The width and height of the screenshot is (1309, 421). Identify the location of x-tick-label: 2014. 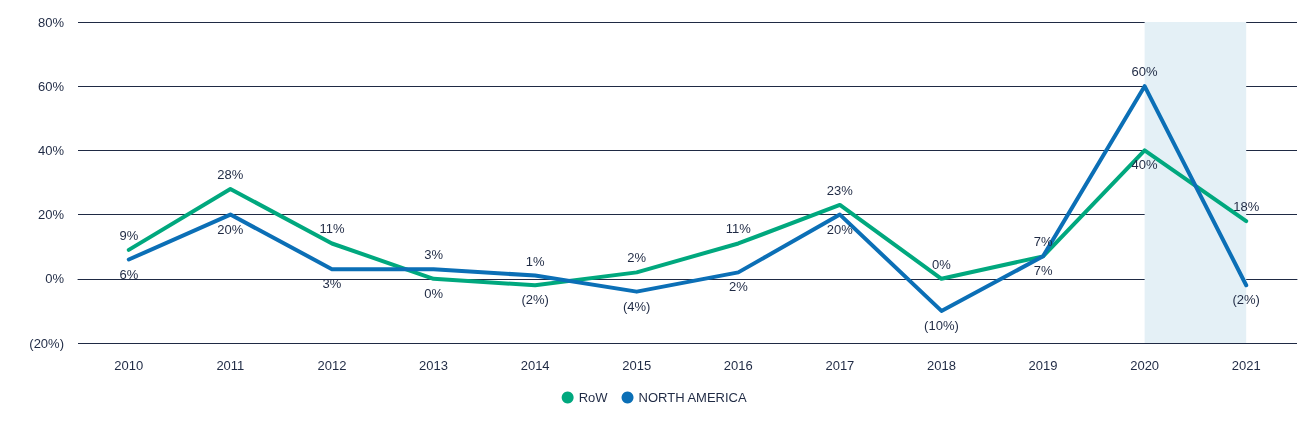
(535, 365).